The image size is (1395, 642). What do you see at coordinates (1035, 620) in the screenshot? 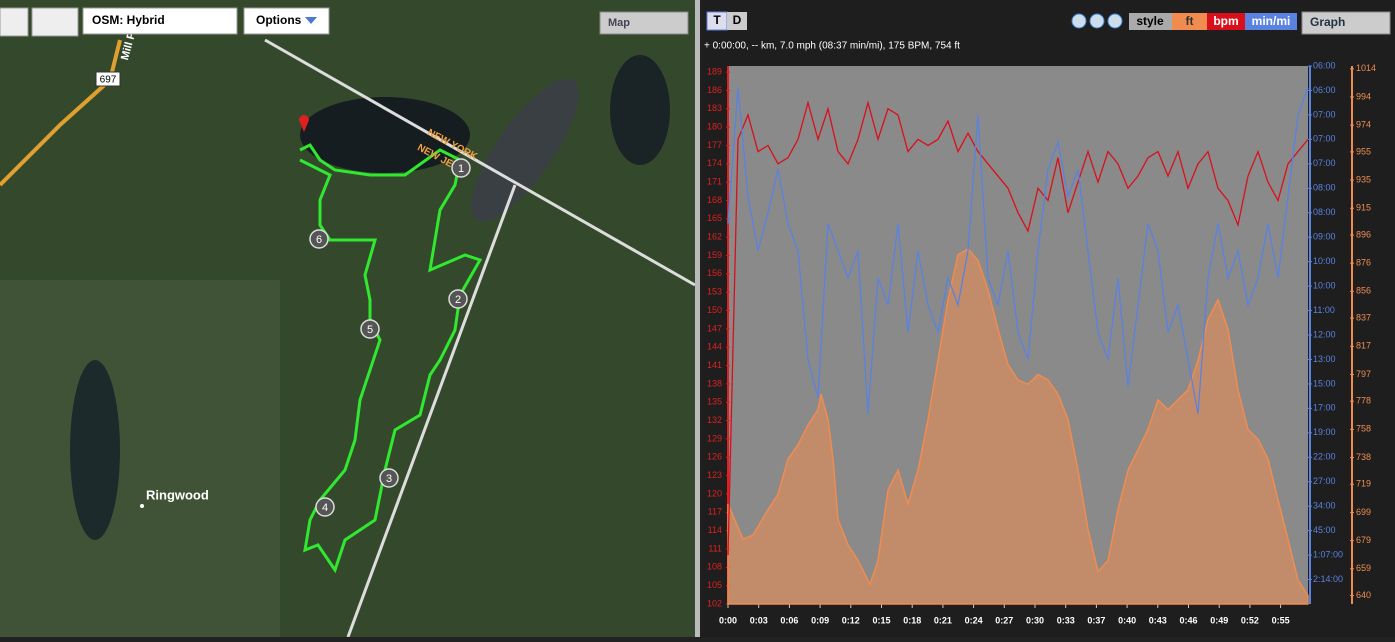
I see `x-tick-label: 0:30` at bounding box center [1035, 620].